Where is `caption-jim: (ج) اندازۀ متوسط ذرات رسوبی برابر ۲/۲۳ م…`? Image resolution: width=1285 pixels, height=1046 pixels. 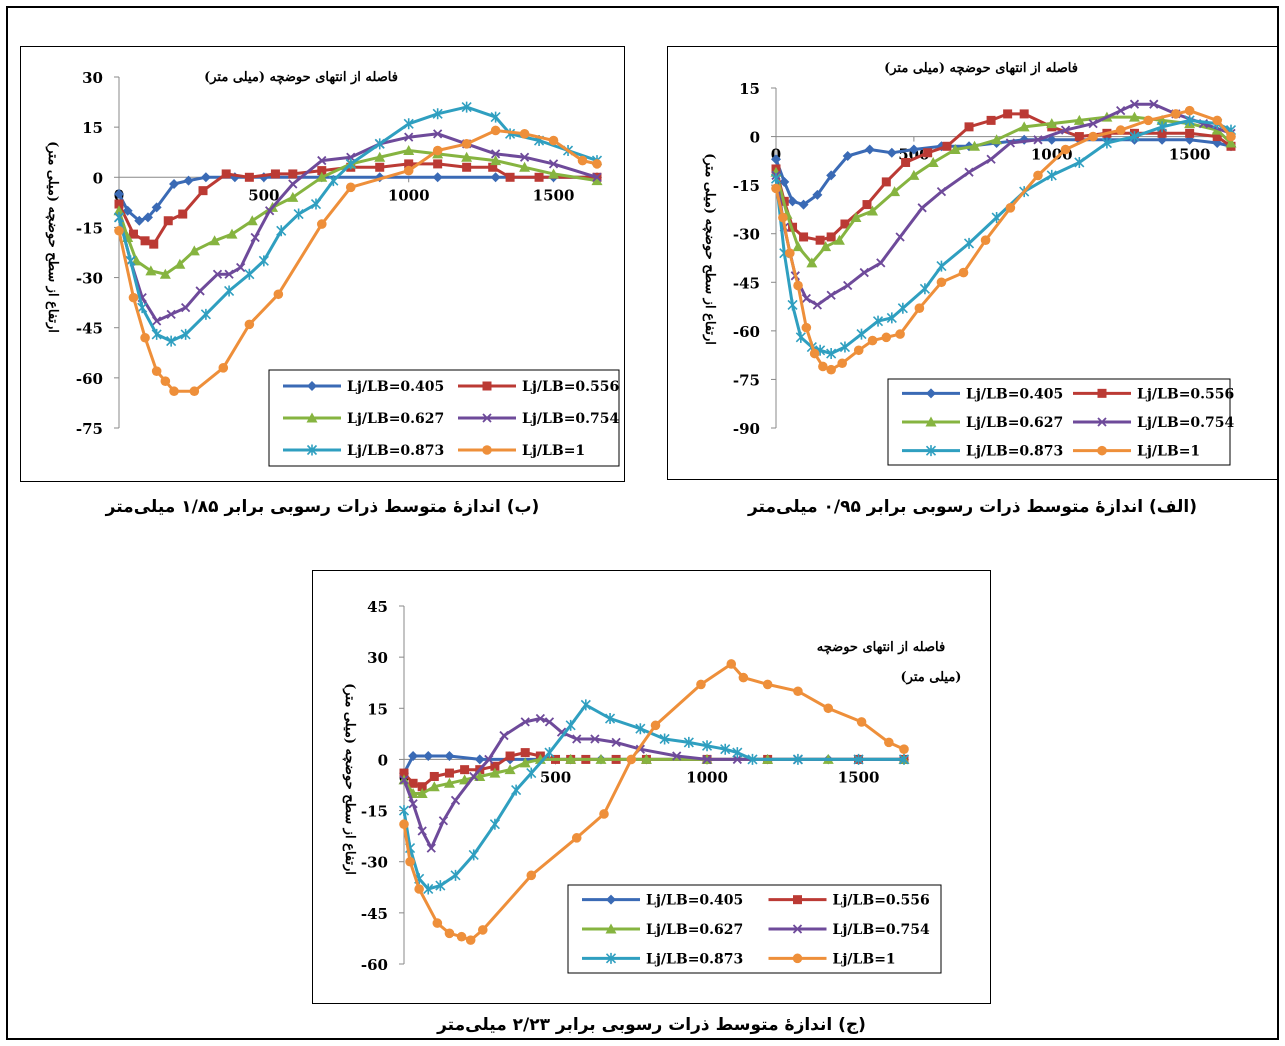 caption-jim: (ج) اندازۀ متوسط ذرات رسوبی برابر ۲/۲۳ م… is located at coordinates (651, 1025).